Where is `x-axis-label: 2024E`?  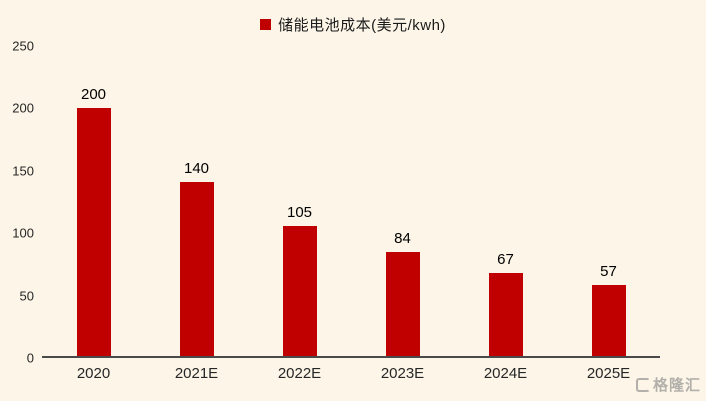
x-axis-label: 2024E is located at coordinates (505, 373).